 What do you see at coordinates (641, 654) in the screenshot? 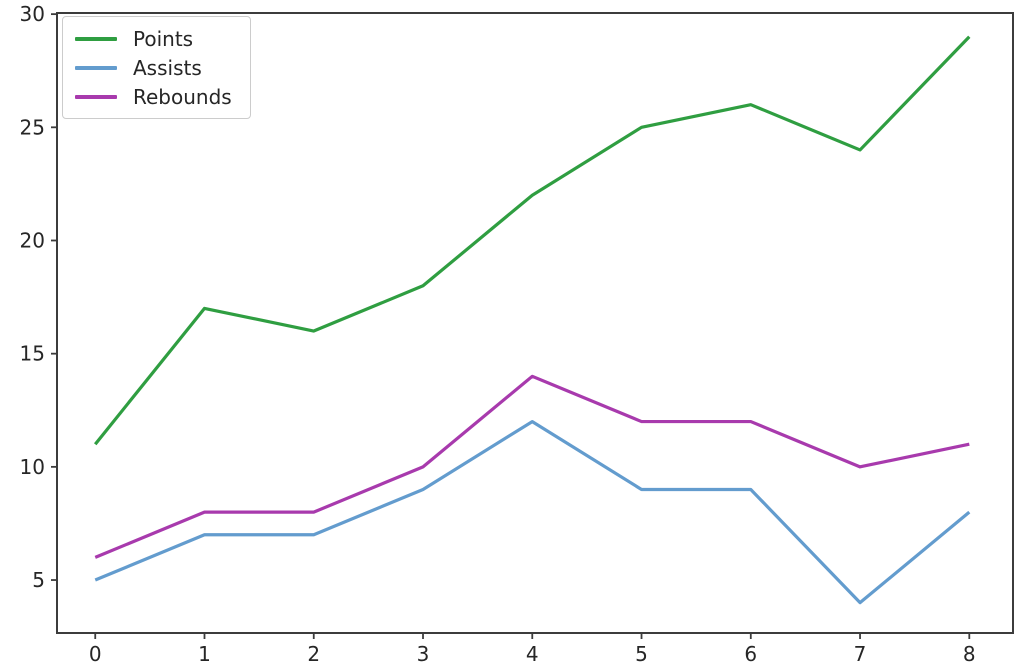
I see `x-tick-label: 5` at bounding box center [641, 654].